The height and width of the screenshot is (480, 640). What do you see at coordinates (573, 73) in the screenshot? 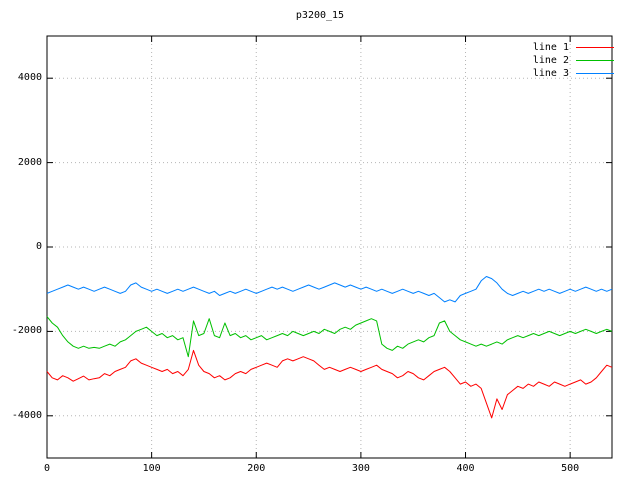
I see `legend-item: line 3` at bounding box center [573, 73].